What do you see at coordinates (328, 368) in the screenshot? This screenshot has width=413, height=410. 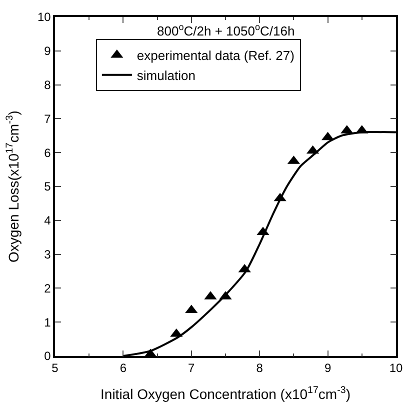 I see `x-tick-label: 9` at bounding box center [328, 368].